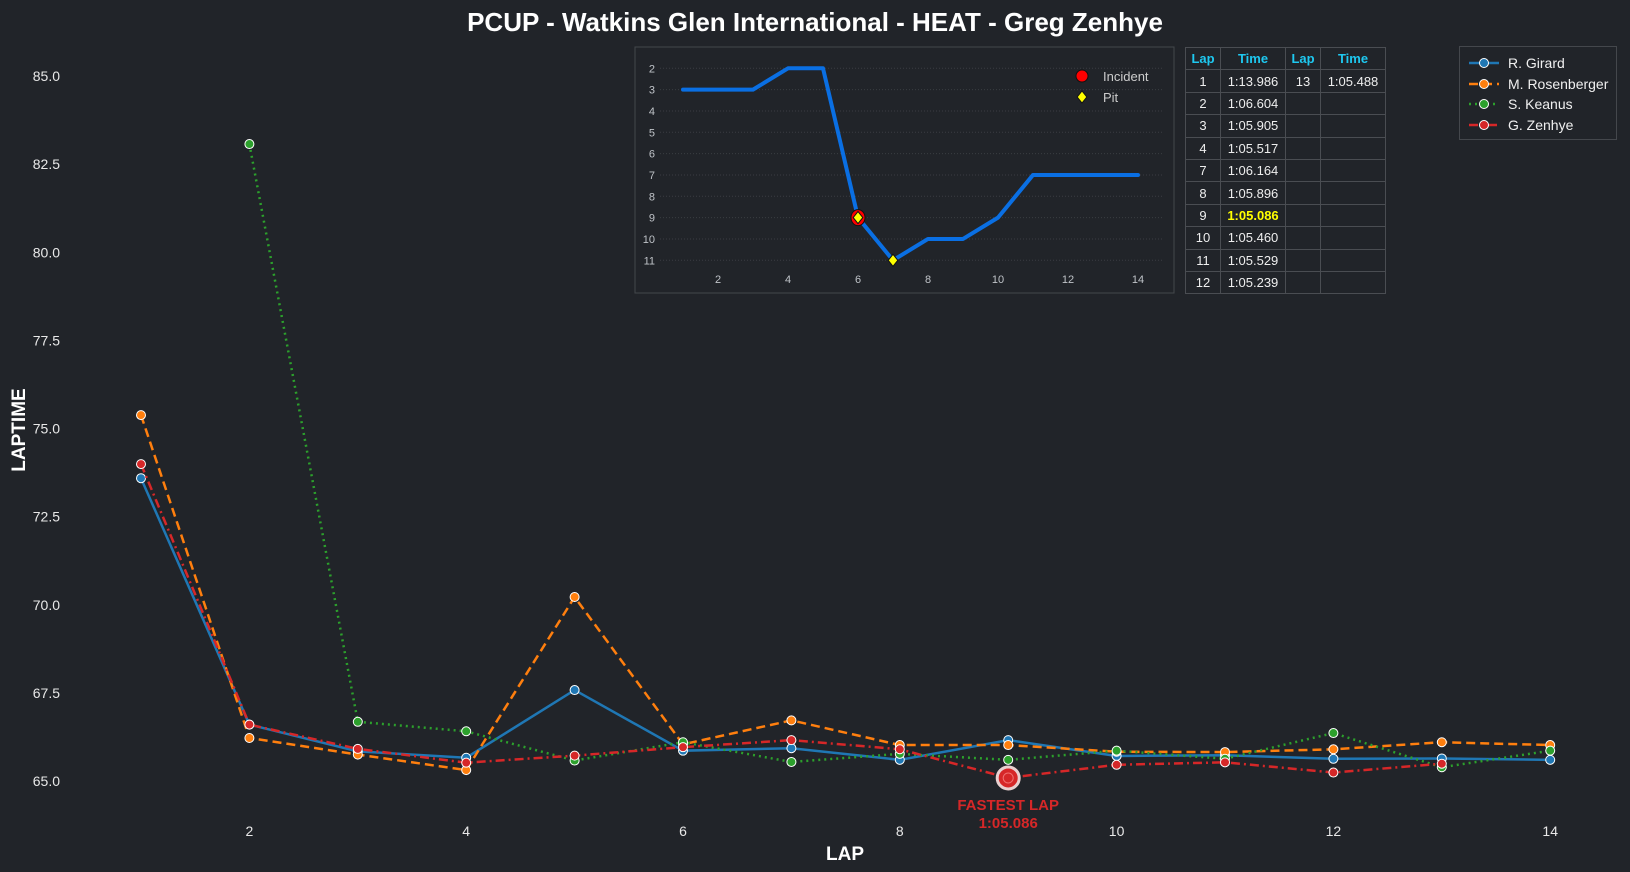 This screenshot has height=872, width=1630. What do you see at coordinates (652, 91) in the screenshot?
I see `inset-y-tick-label: 3` at bounding box center [652, 91].